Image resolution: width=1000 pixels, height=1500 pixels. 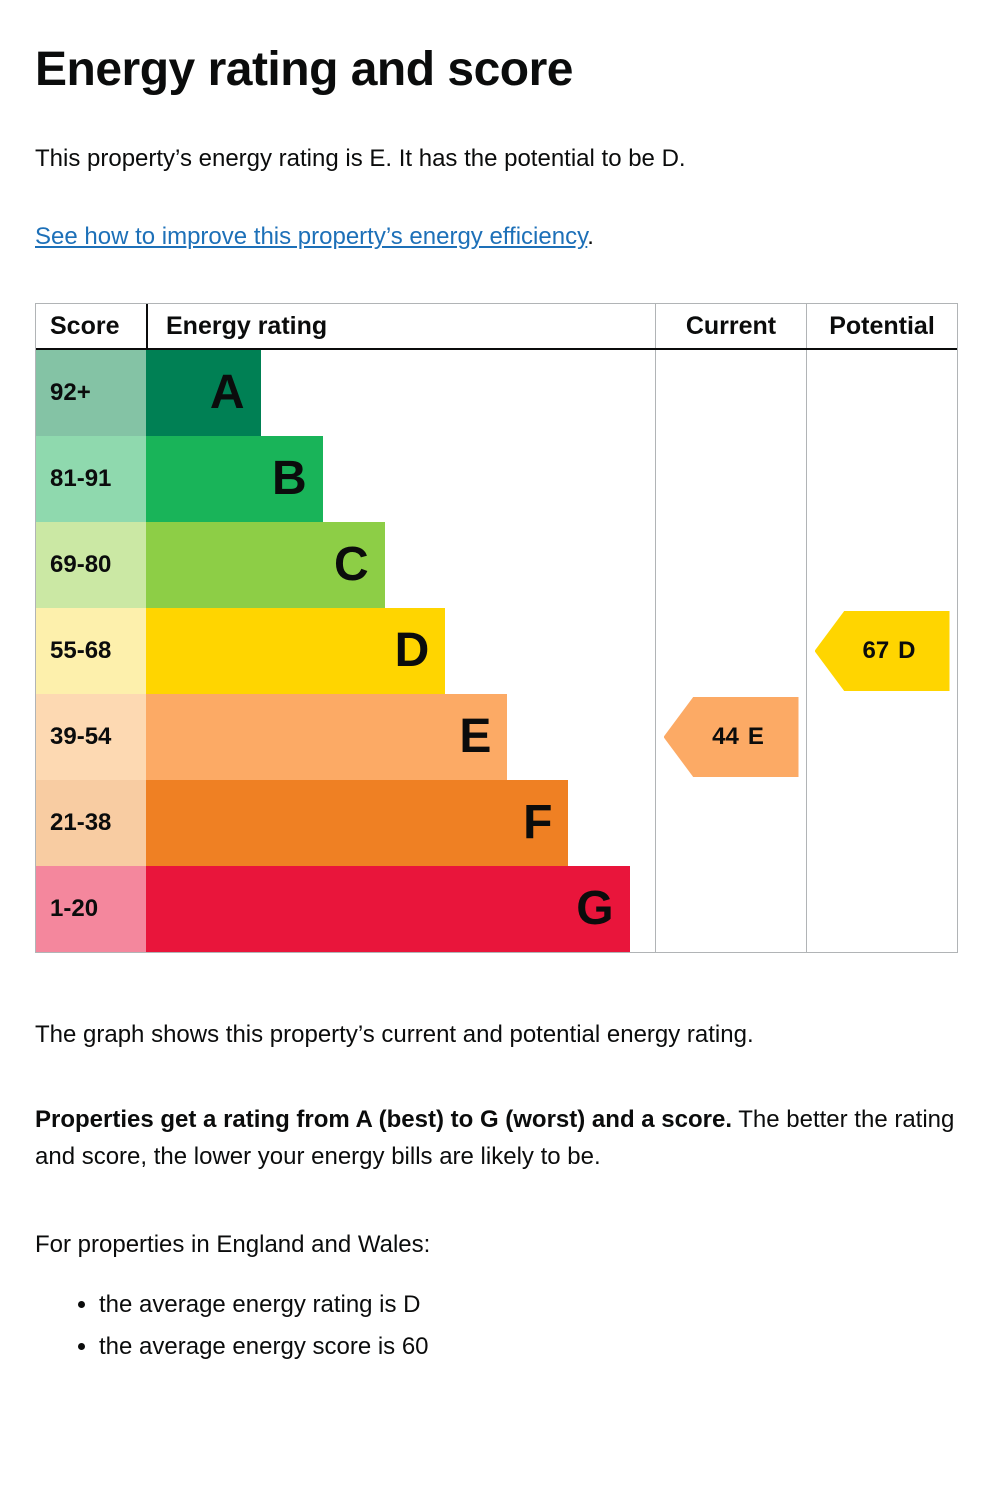 I want to click on band-letter: A, so click(x=227, y=392).